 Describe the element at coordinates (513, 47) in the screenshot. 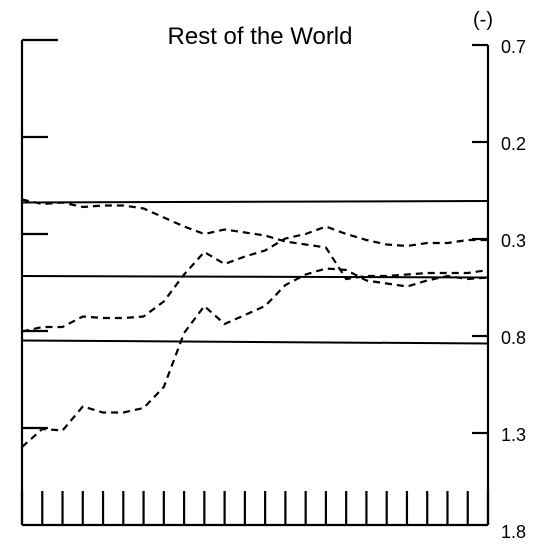

I see `right-tick-label: 0.7` at that location.